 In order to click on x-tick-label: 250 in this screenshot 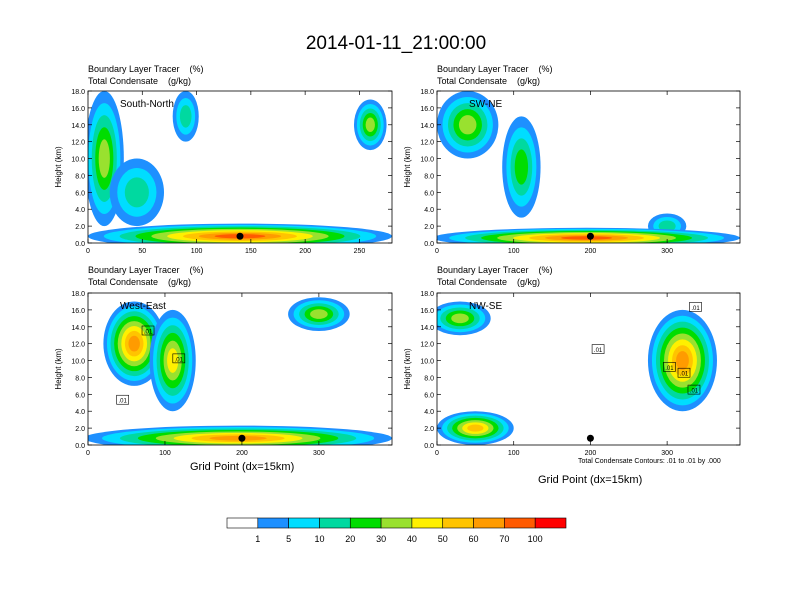, I will do `click(360, 251)`.